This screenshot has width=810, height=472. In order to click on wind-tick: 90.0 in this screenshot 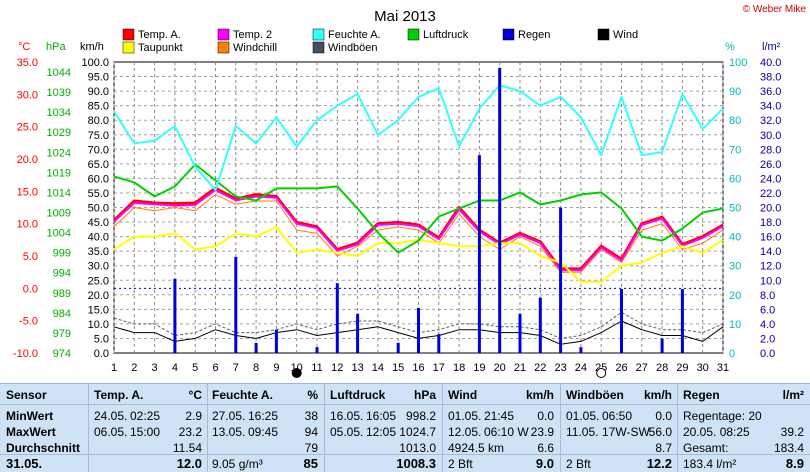, I will do `click(98, 92)`.